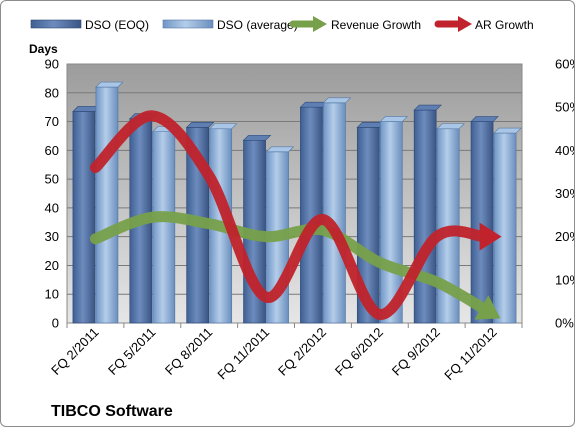 The width and height of the screenshot is (575, 427). What do you see at coordinates (565, 64) in the screenshot?
I see `y2-tick-label: 60%` at bounding box center [565, 64].